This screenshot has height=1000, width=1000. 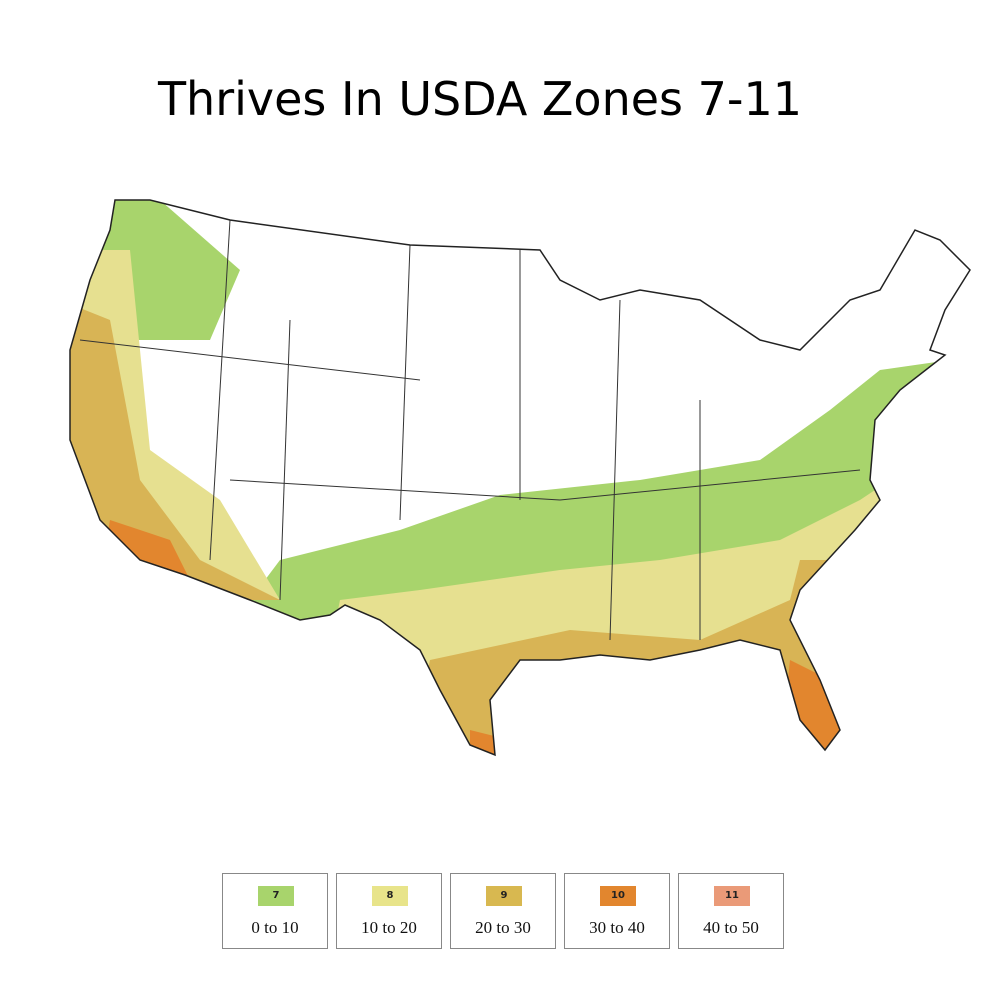 I want to click on legend-swatch: 8, so click(x=390, y=896).